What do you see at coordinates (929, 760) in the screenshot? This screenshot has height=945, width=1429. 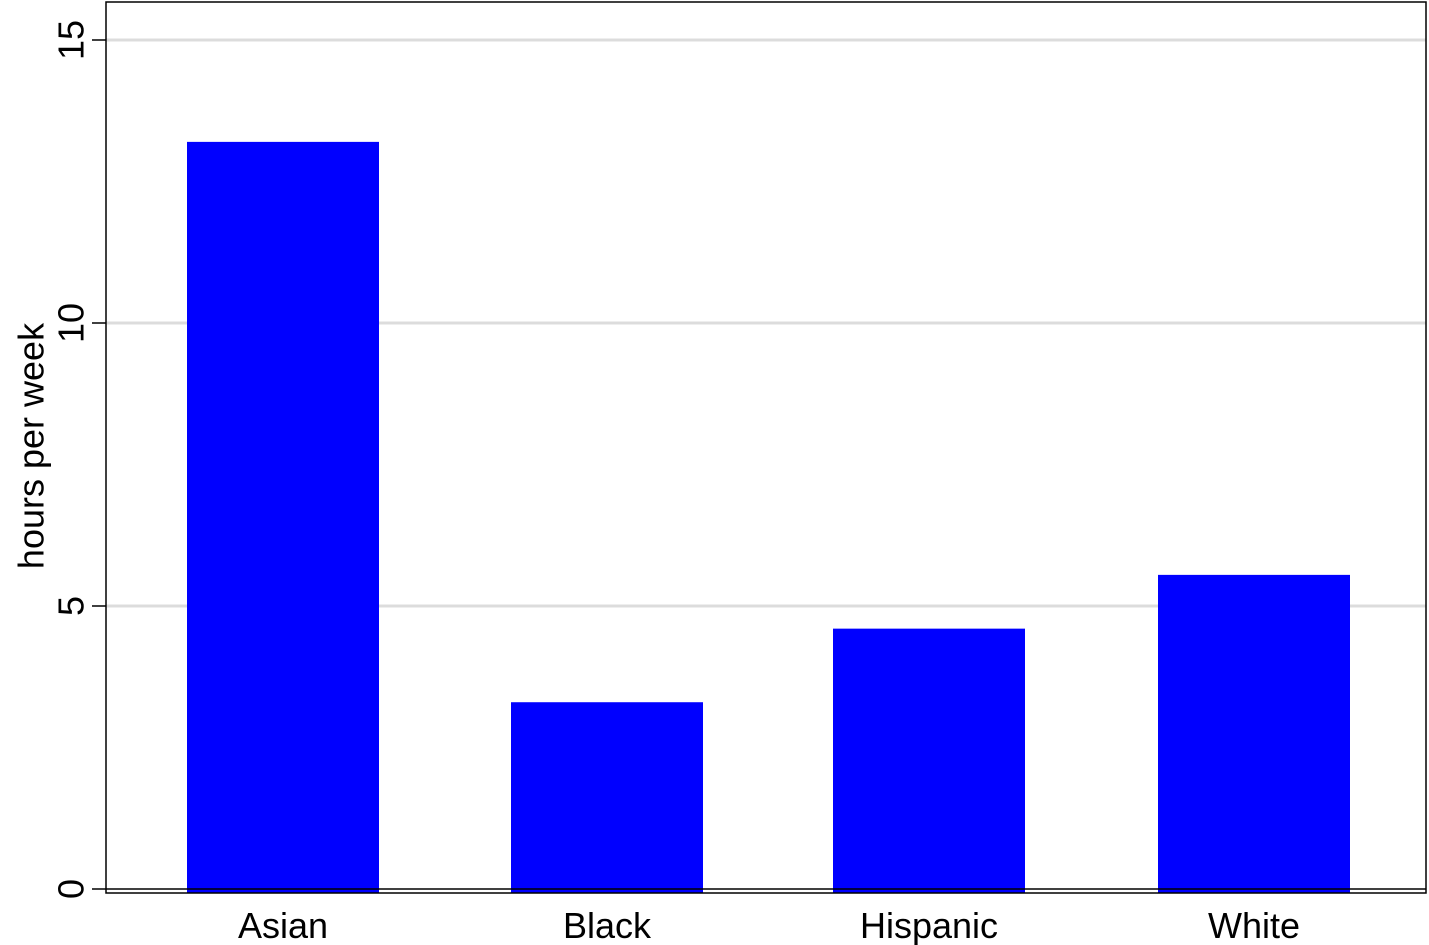 I see `bar-hispanic` at bounding box center [929, 760].